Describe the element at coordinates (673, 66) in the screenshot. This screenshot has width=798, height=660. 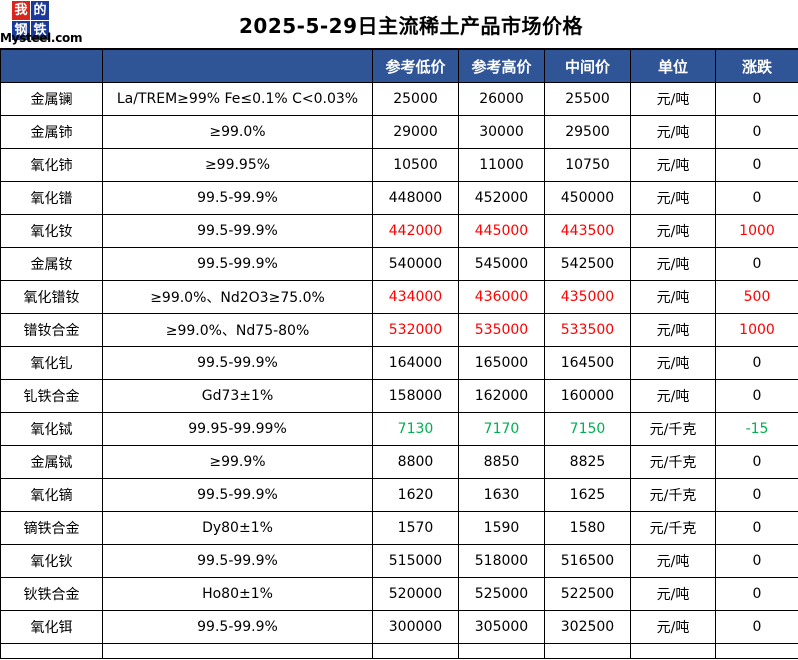
I see `header-unit: 单位` at that location.